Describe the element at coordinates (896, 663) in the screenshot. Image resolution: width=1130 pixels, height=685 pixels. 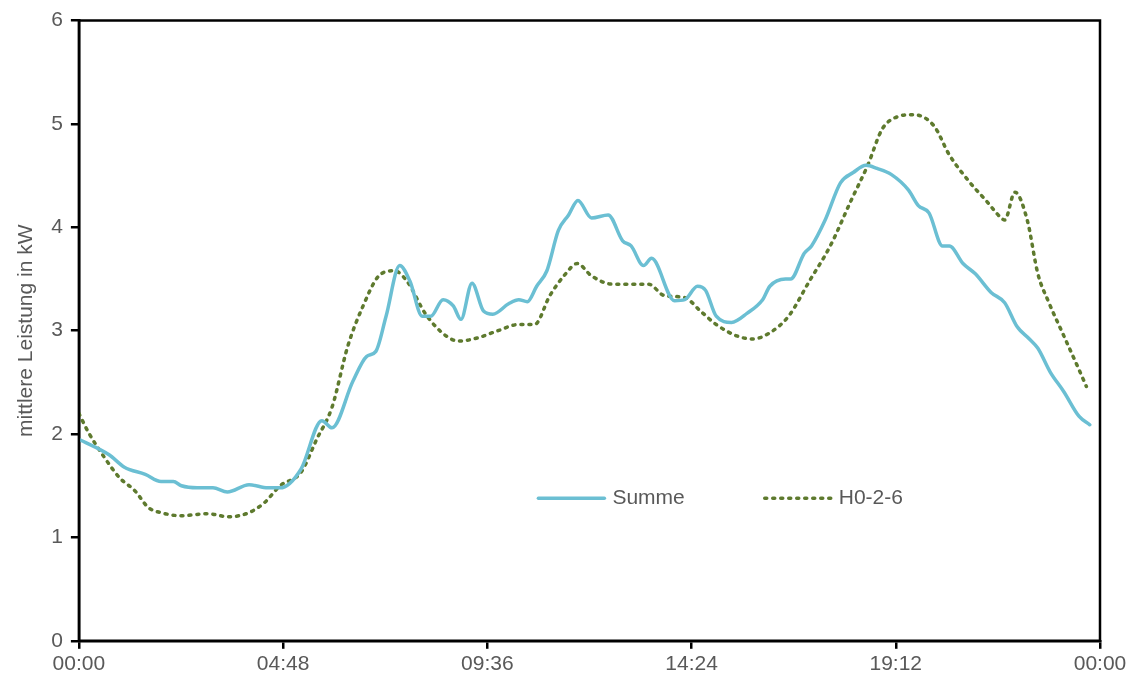
I see `x-tick-label: 19:12` at that location.